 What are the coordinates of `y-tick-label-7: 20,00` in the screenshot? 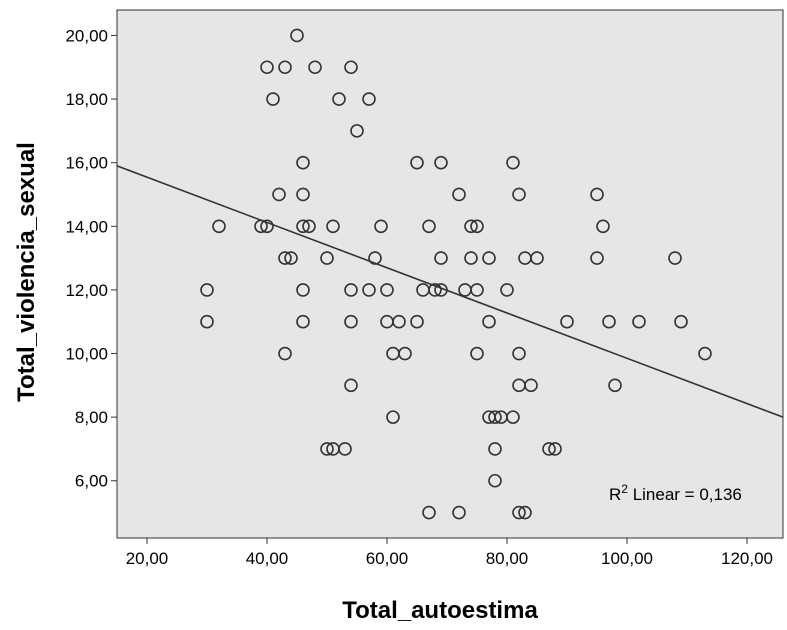 It's located at (86, 35).